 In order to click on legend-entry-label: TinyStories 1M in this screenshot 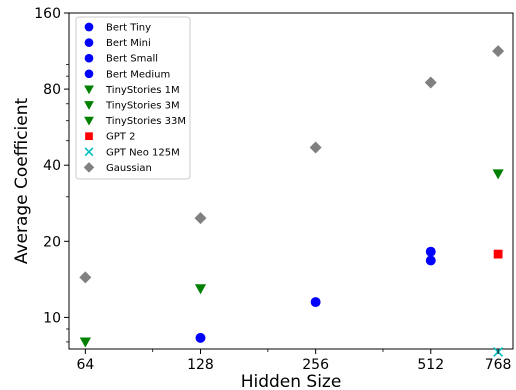, I will do `click(142, 90)`.